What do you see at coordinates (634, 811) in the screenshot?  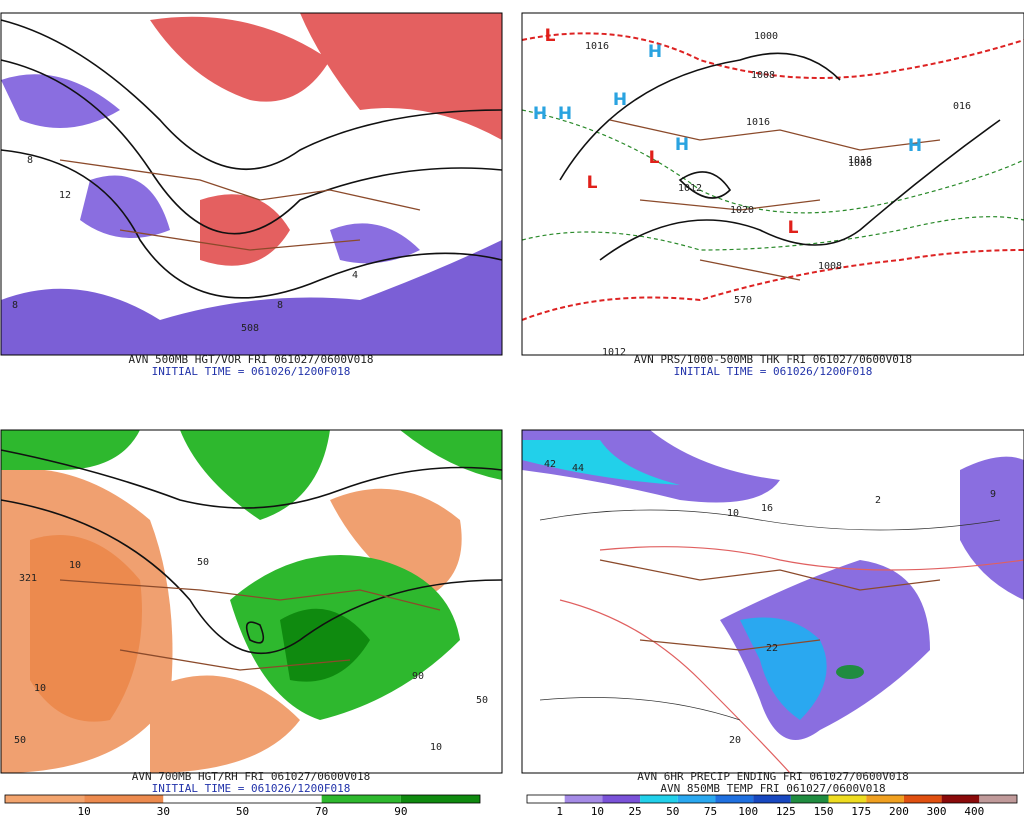 I see `legend-label: 25` at bounding box center [634, 811].